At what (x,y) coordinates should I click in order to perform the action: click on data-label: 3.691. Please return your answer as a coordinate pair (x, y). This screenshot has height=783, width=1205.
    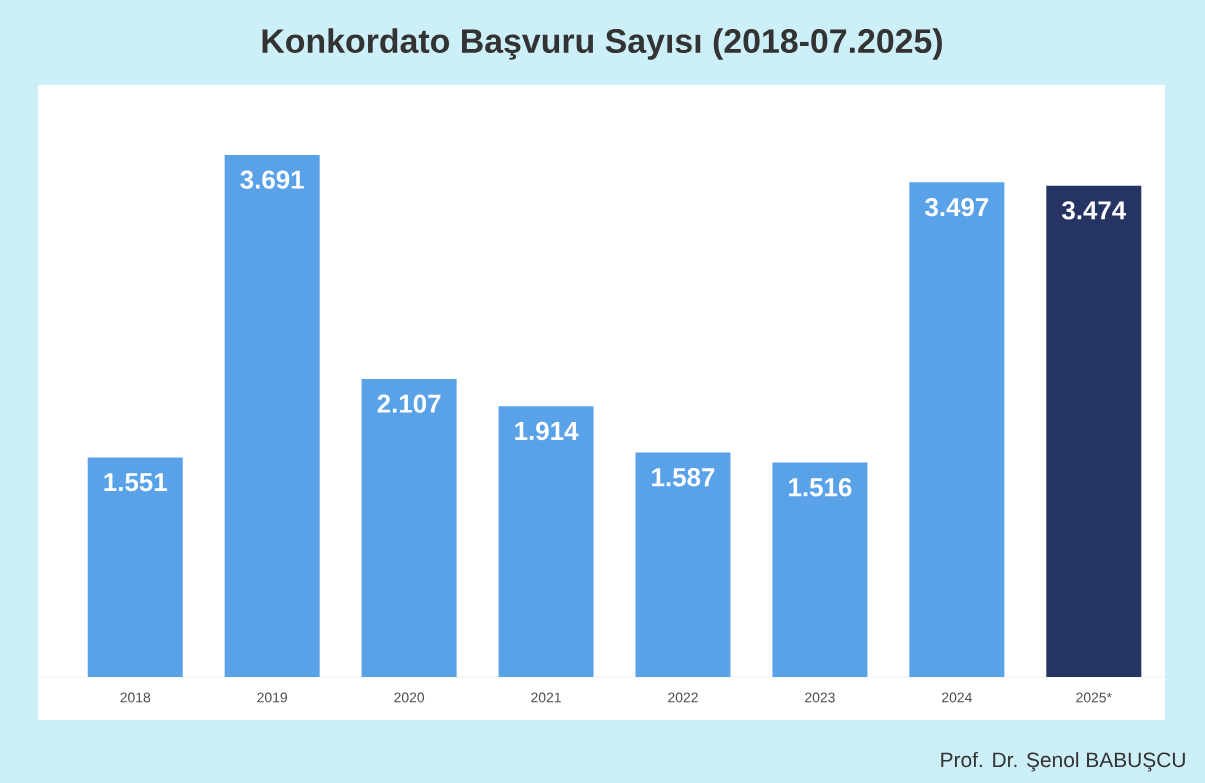
    Looking at the image, I should click on (272, 179).